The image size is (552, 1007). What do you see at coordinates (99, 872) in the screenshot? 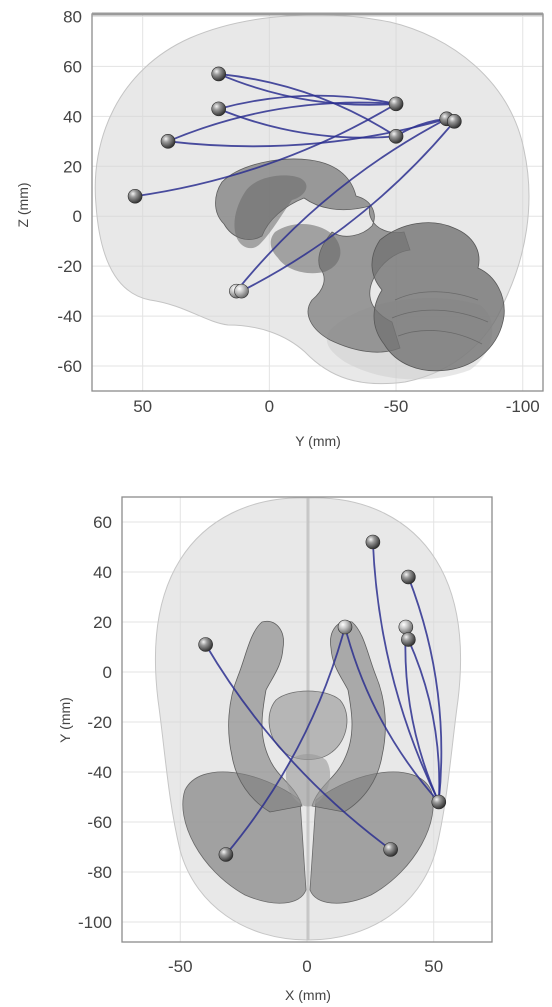
I see `axial-y-tick-label: -80` at bounding box center [99, 872].